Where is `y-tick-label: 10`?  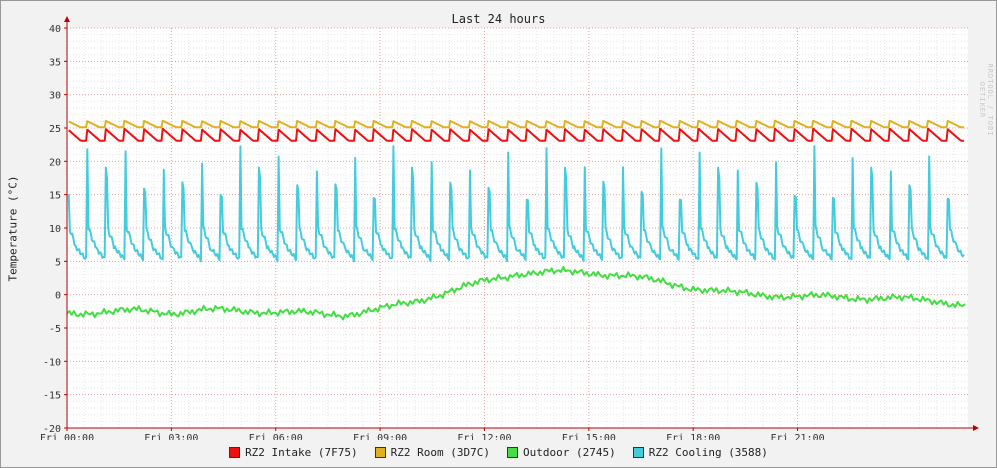 y-tick-label: 10 is located at coordinates (55, 229).